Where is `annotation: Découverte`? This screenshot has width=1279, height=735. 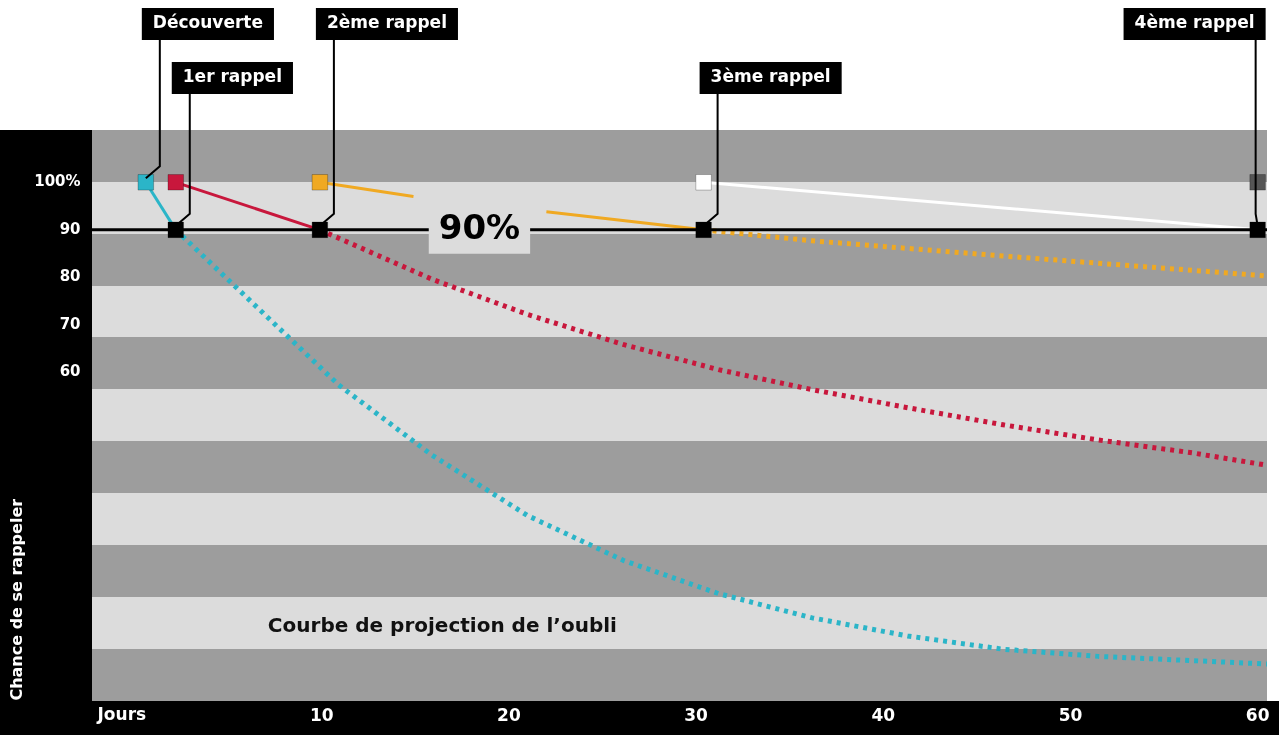 annotation: Découverte is located at coordinates (207, 22).